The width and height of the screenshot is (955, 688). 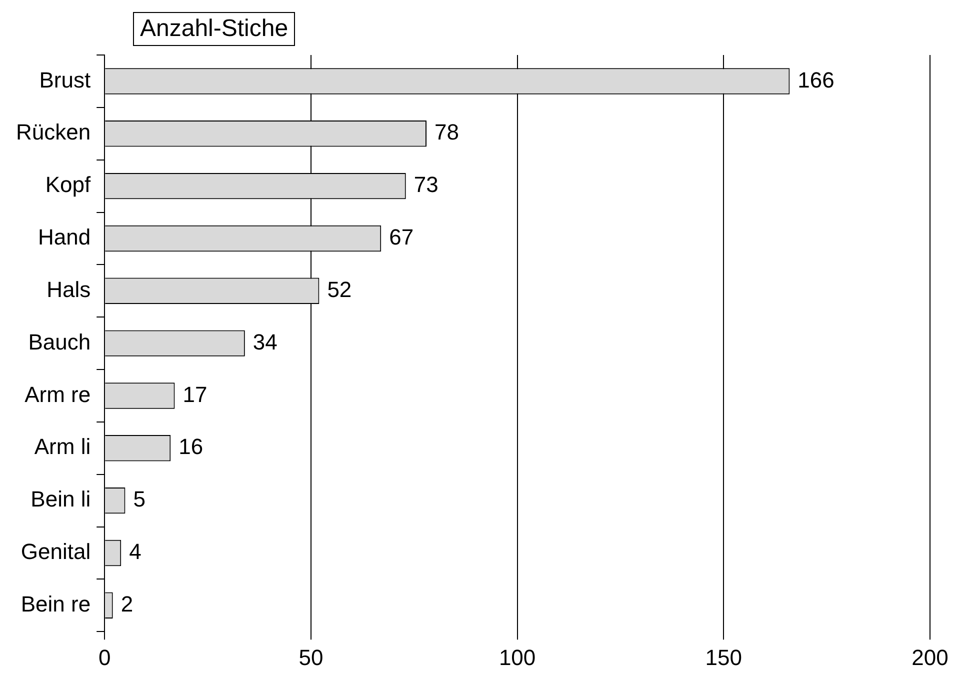 What do you see at coordinates (55, 603) in the screenshot?
I see `y-tick-label: Bein re` at bounding box center [55, 603].